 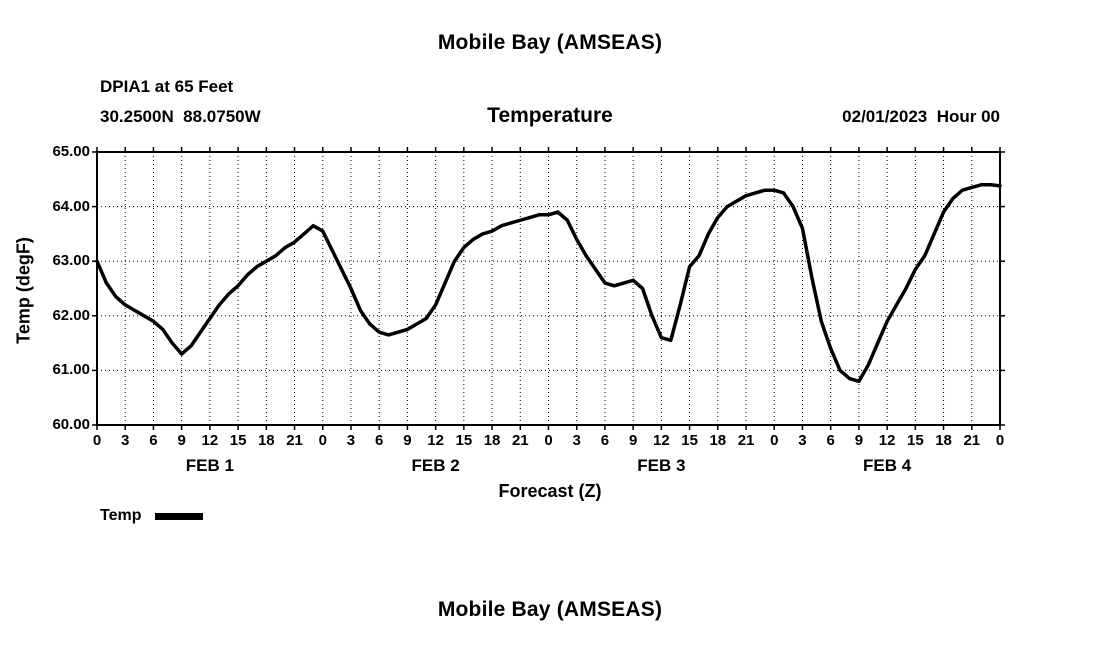 I want to click on run-time-label: 02/01/2023 Hour 00, so click(x=921, y=116).